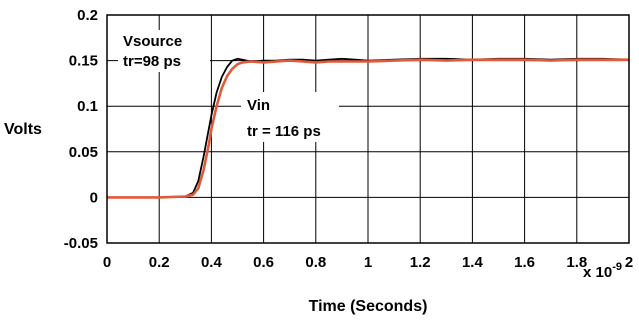  Describe the element at coordinates (617, 267) in the screenshot. I see `x-scale-exponent: -9` at that location.